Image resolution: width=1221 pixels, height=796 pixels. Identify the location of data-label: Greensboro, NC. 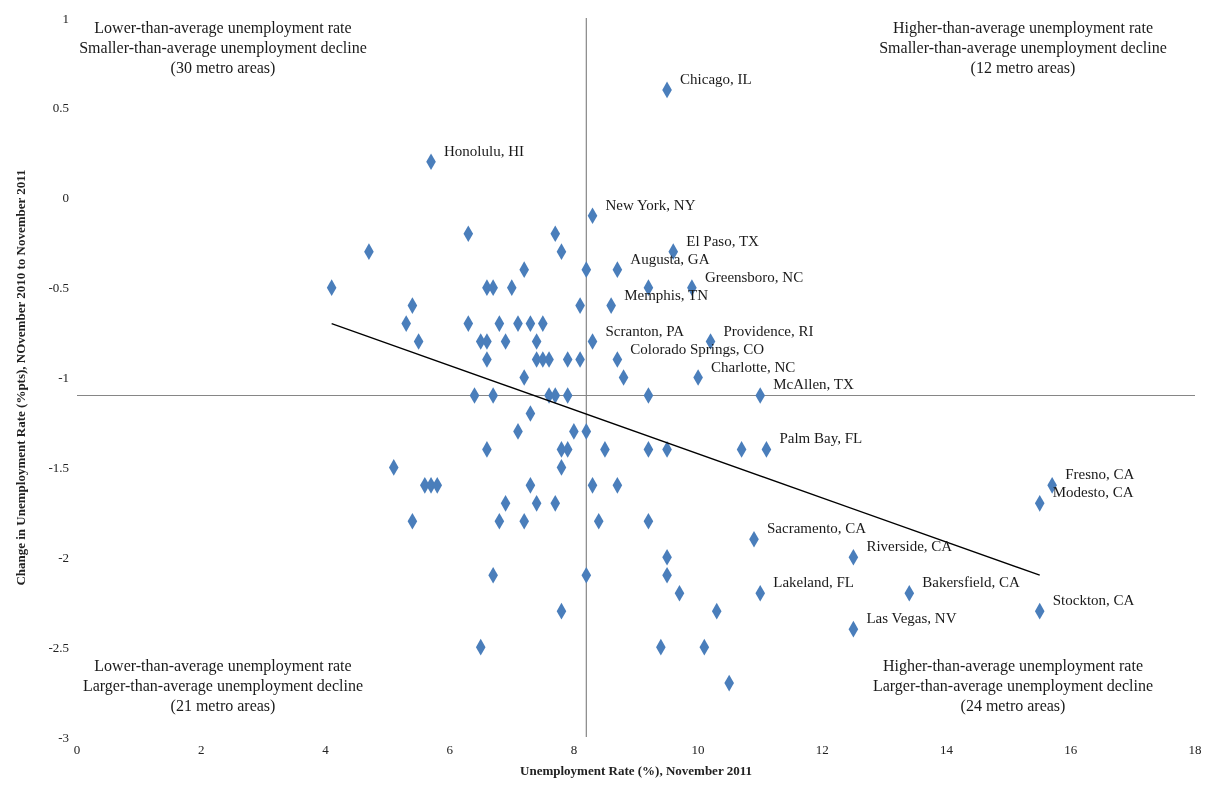
(754, 276).